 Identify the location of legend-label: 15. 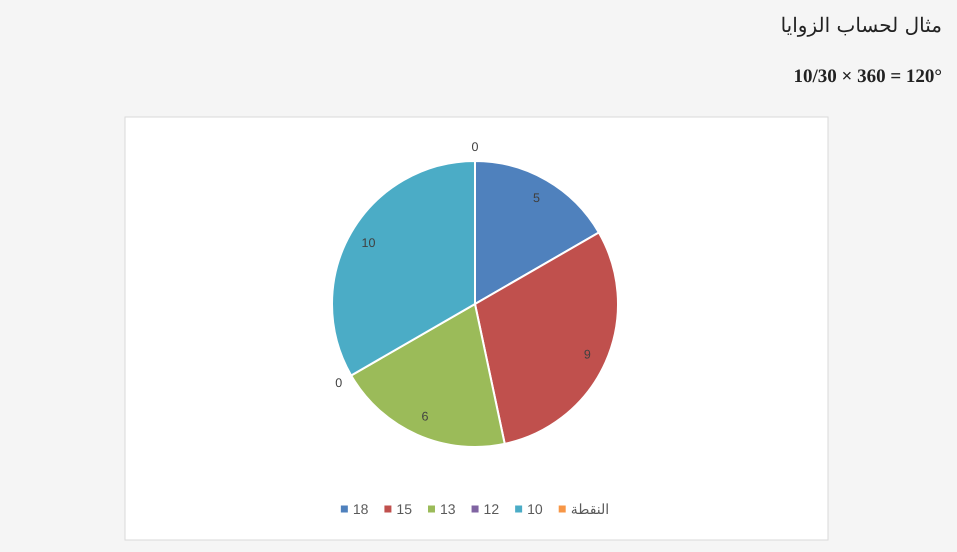
(404, 508).